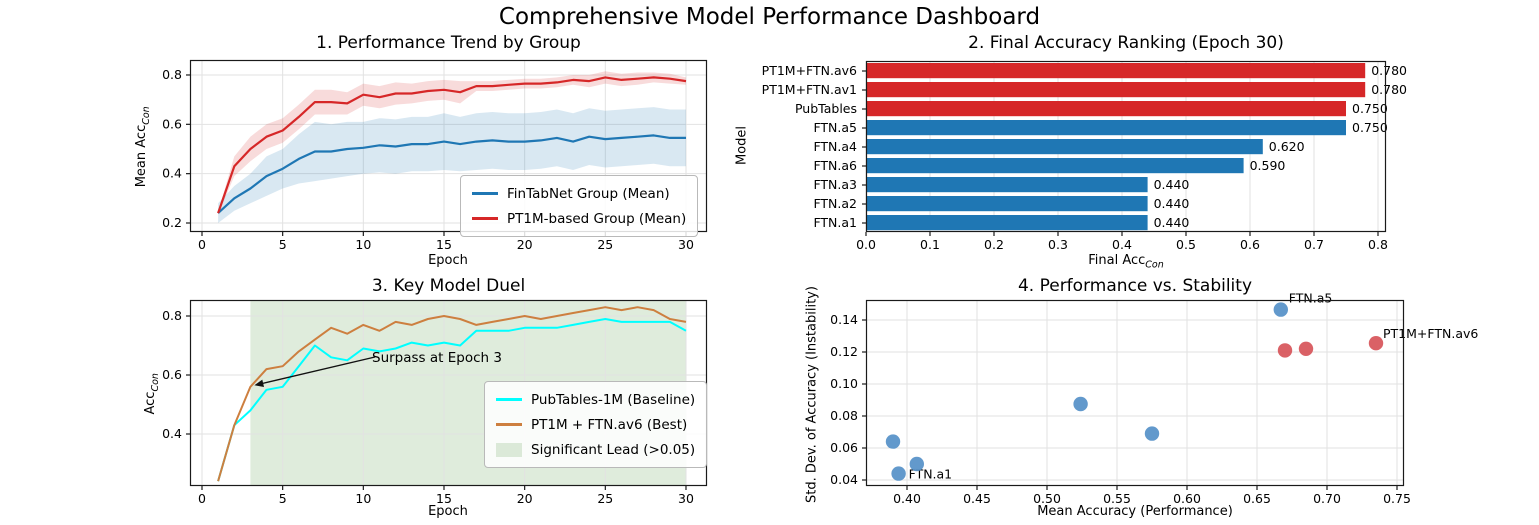  I want to click on legend-item-region: Significant Lead (>0.05), so click(595, 449).